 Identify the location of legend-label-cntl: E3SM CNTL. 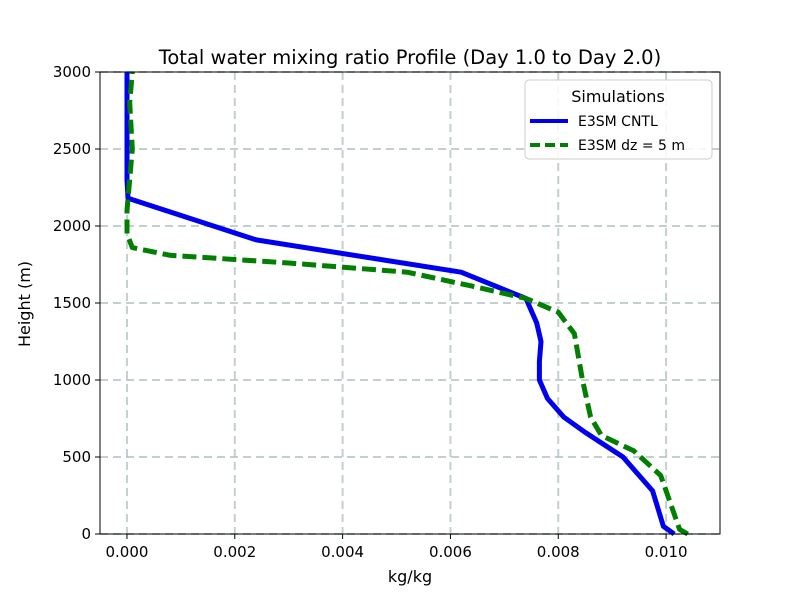
(618, 122).